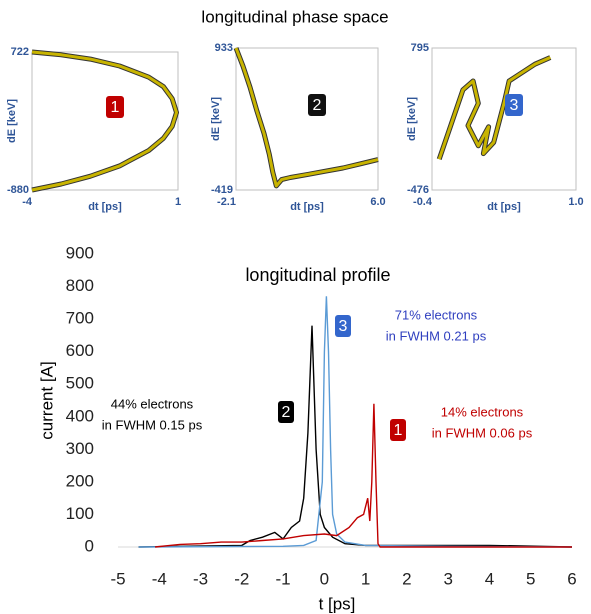 This screenshot has height=614, width=591. What do you see at coordinates (482, 411) in the screenshot?
I see `annotation: 14% electrons` at bounding box center [482, 411].